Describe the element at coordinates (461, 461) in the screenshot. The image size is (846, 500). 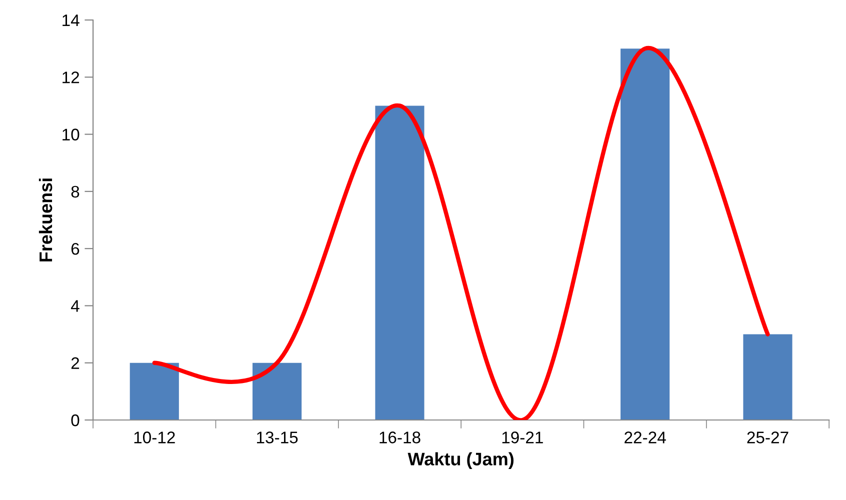
I see `x-axis-title: Waktu (Jam)` at that location.